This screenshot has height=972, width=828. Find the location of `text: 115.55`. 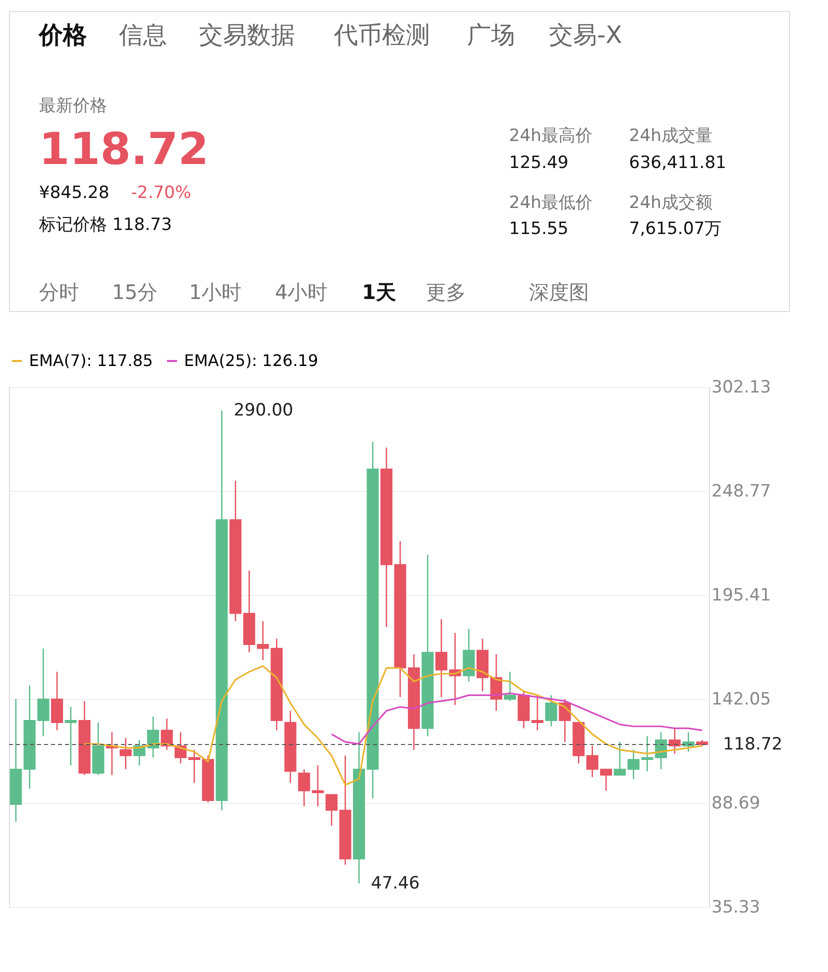

text: 115.55 is located at coordinates (538, 229).